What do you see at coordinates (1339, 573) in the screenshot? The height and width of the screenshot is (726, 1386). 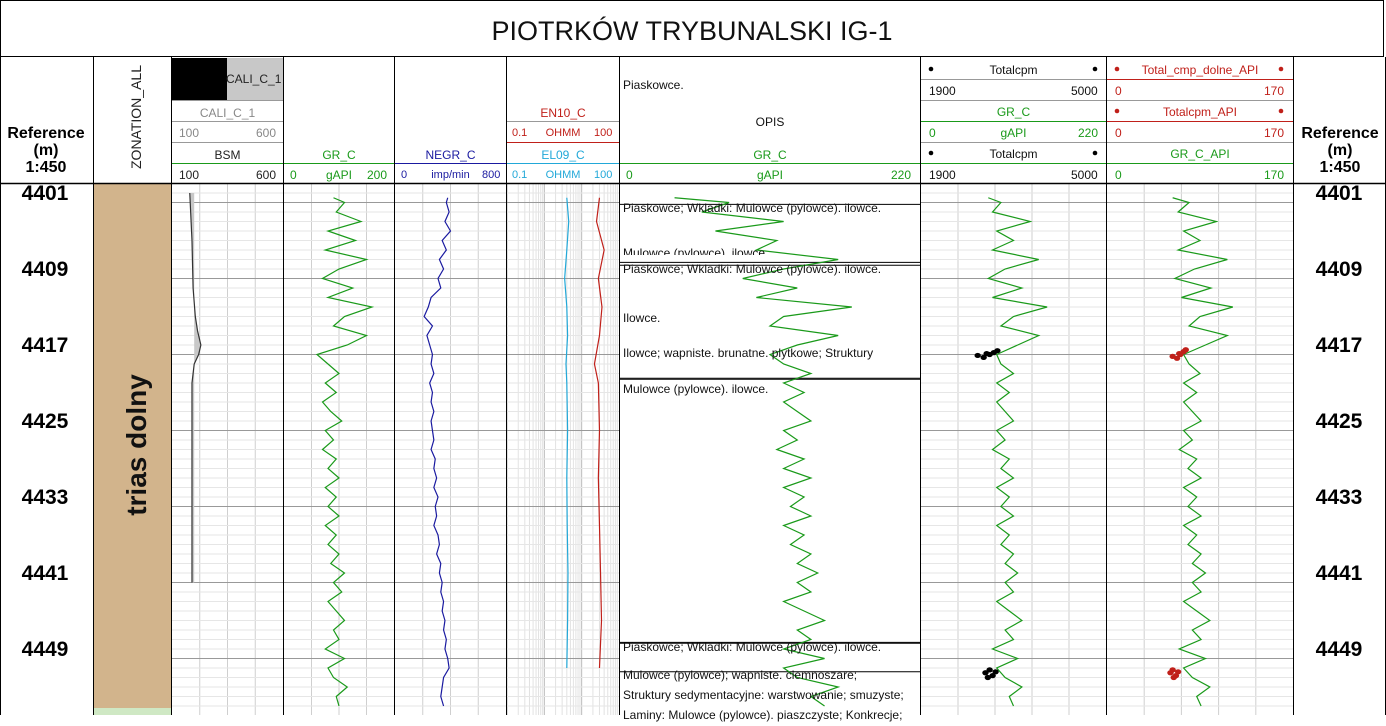 I see `depth-label-right-4441: 4441` at bounding box center [1339, 573].